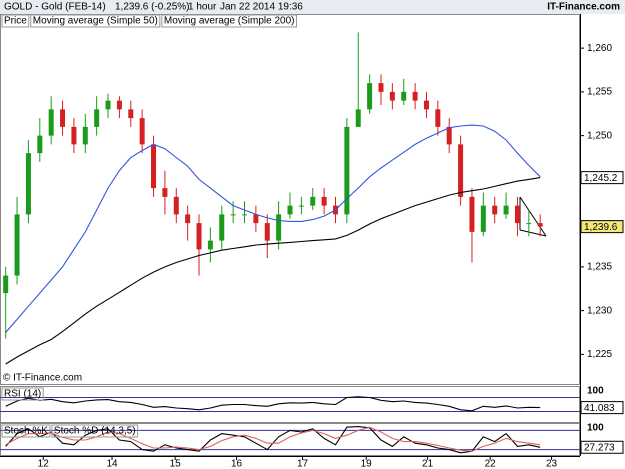  Describe the element at coordinates (552, 464) in the screenshot. I see `x-tick-label: 23` at that location.